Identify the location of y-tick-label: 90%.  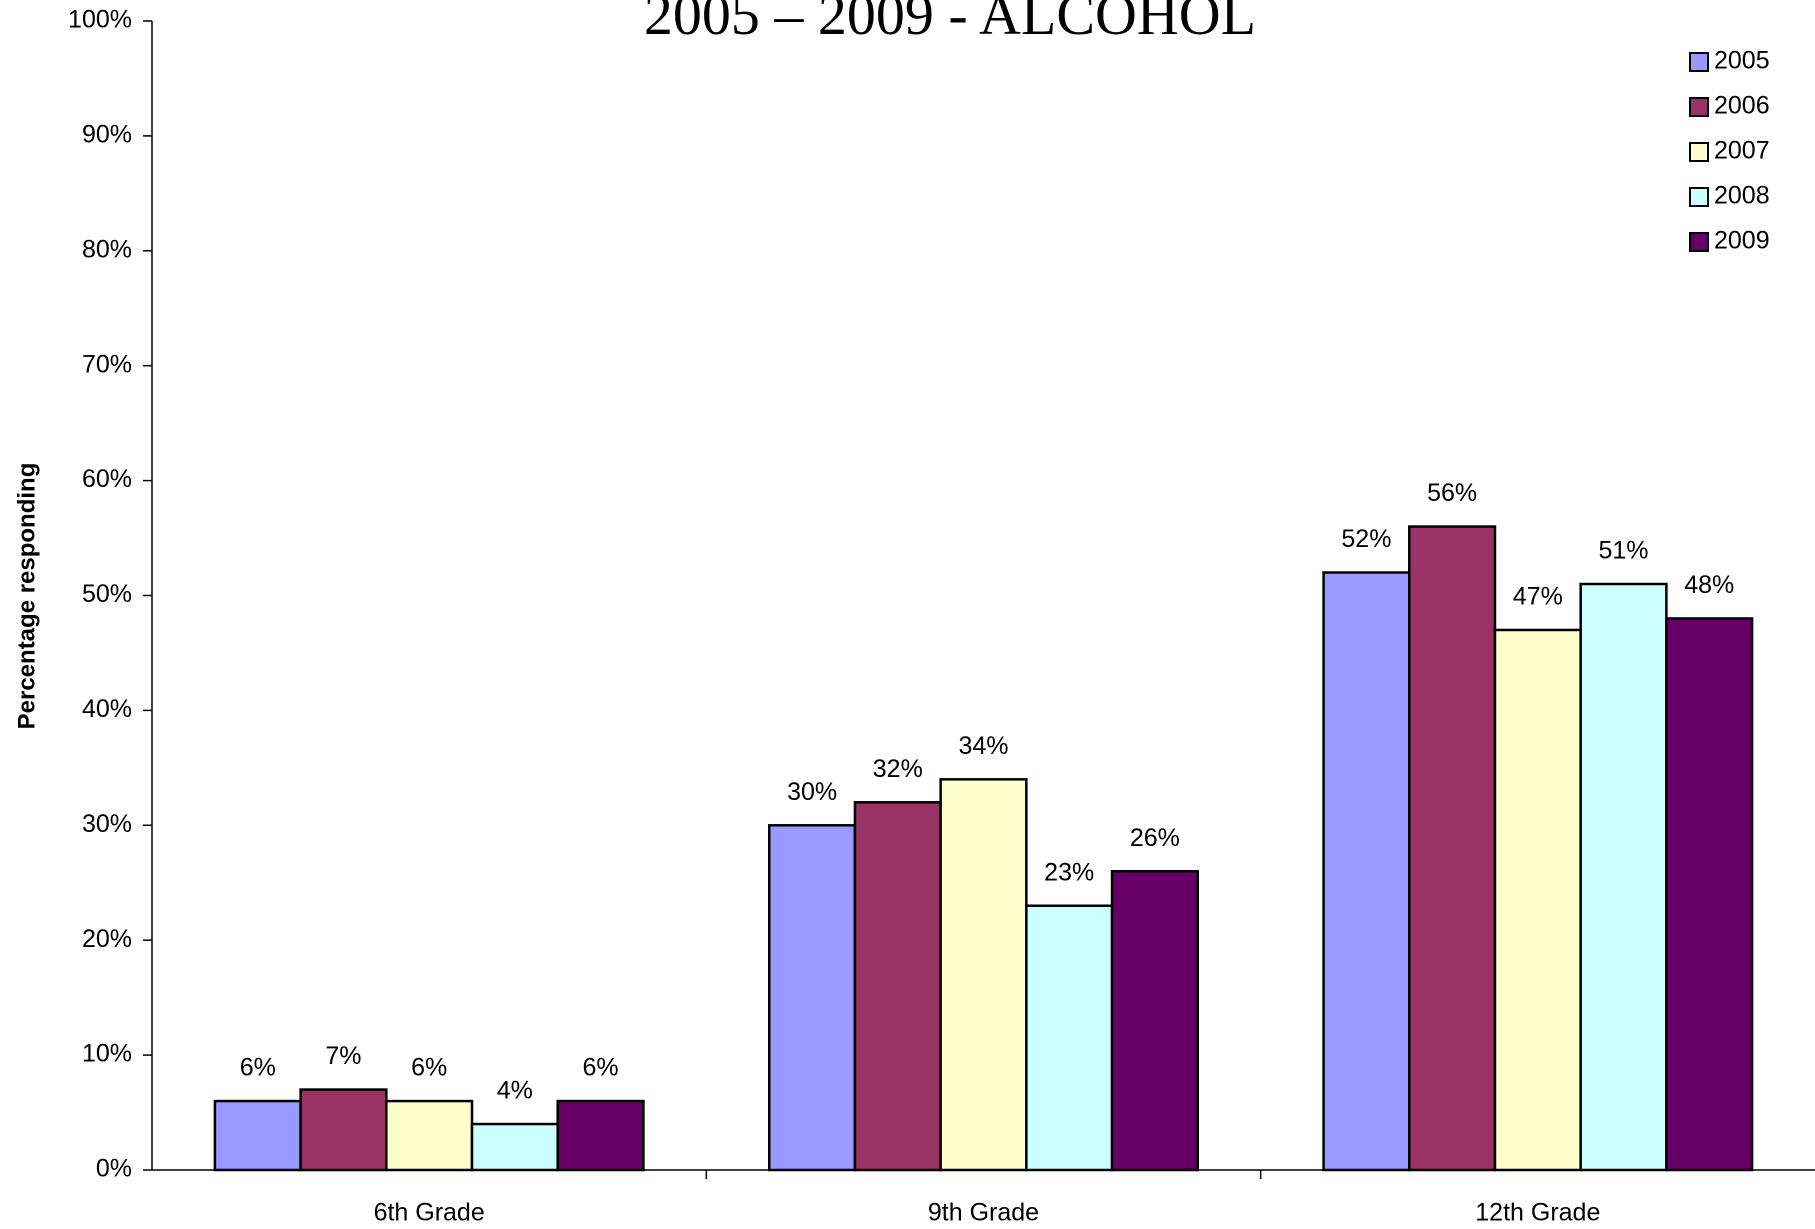
(107, 135).